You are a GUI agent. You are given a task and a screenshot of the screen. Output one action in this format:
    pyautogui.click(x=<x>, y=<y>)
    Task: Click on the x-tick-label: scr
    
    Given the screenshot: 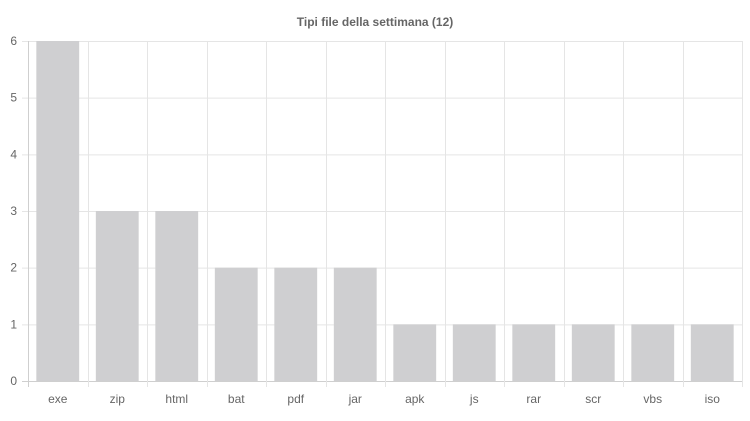 What is the action you would take?
    pyautogui.click(x=593, y=399)
    